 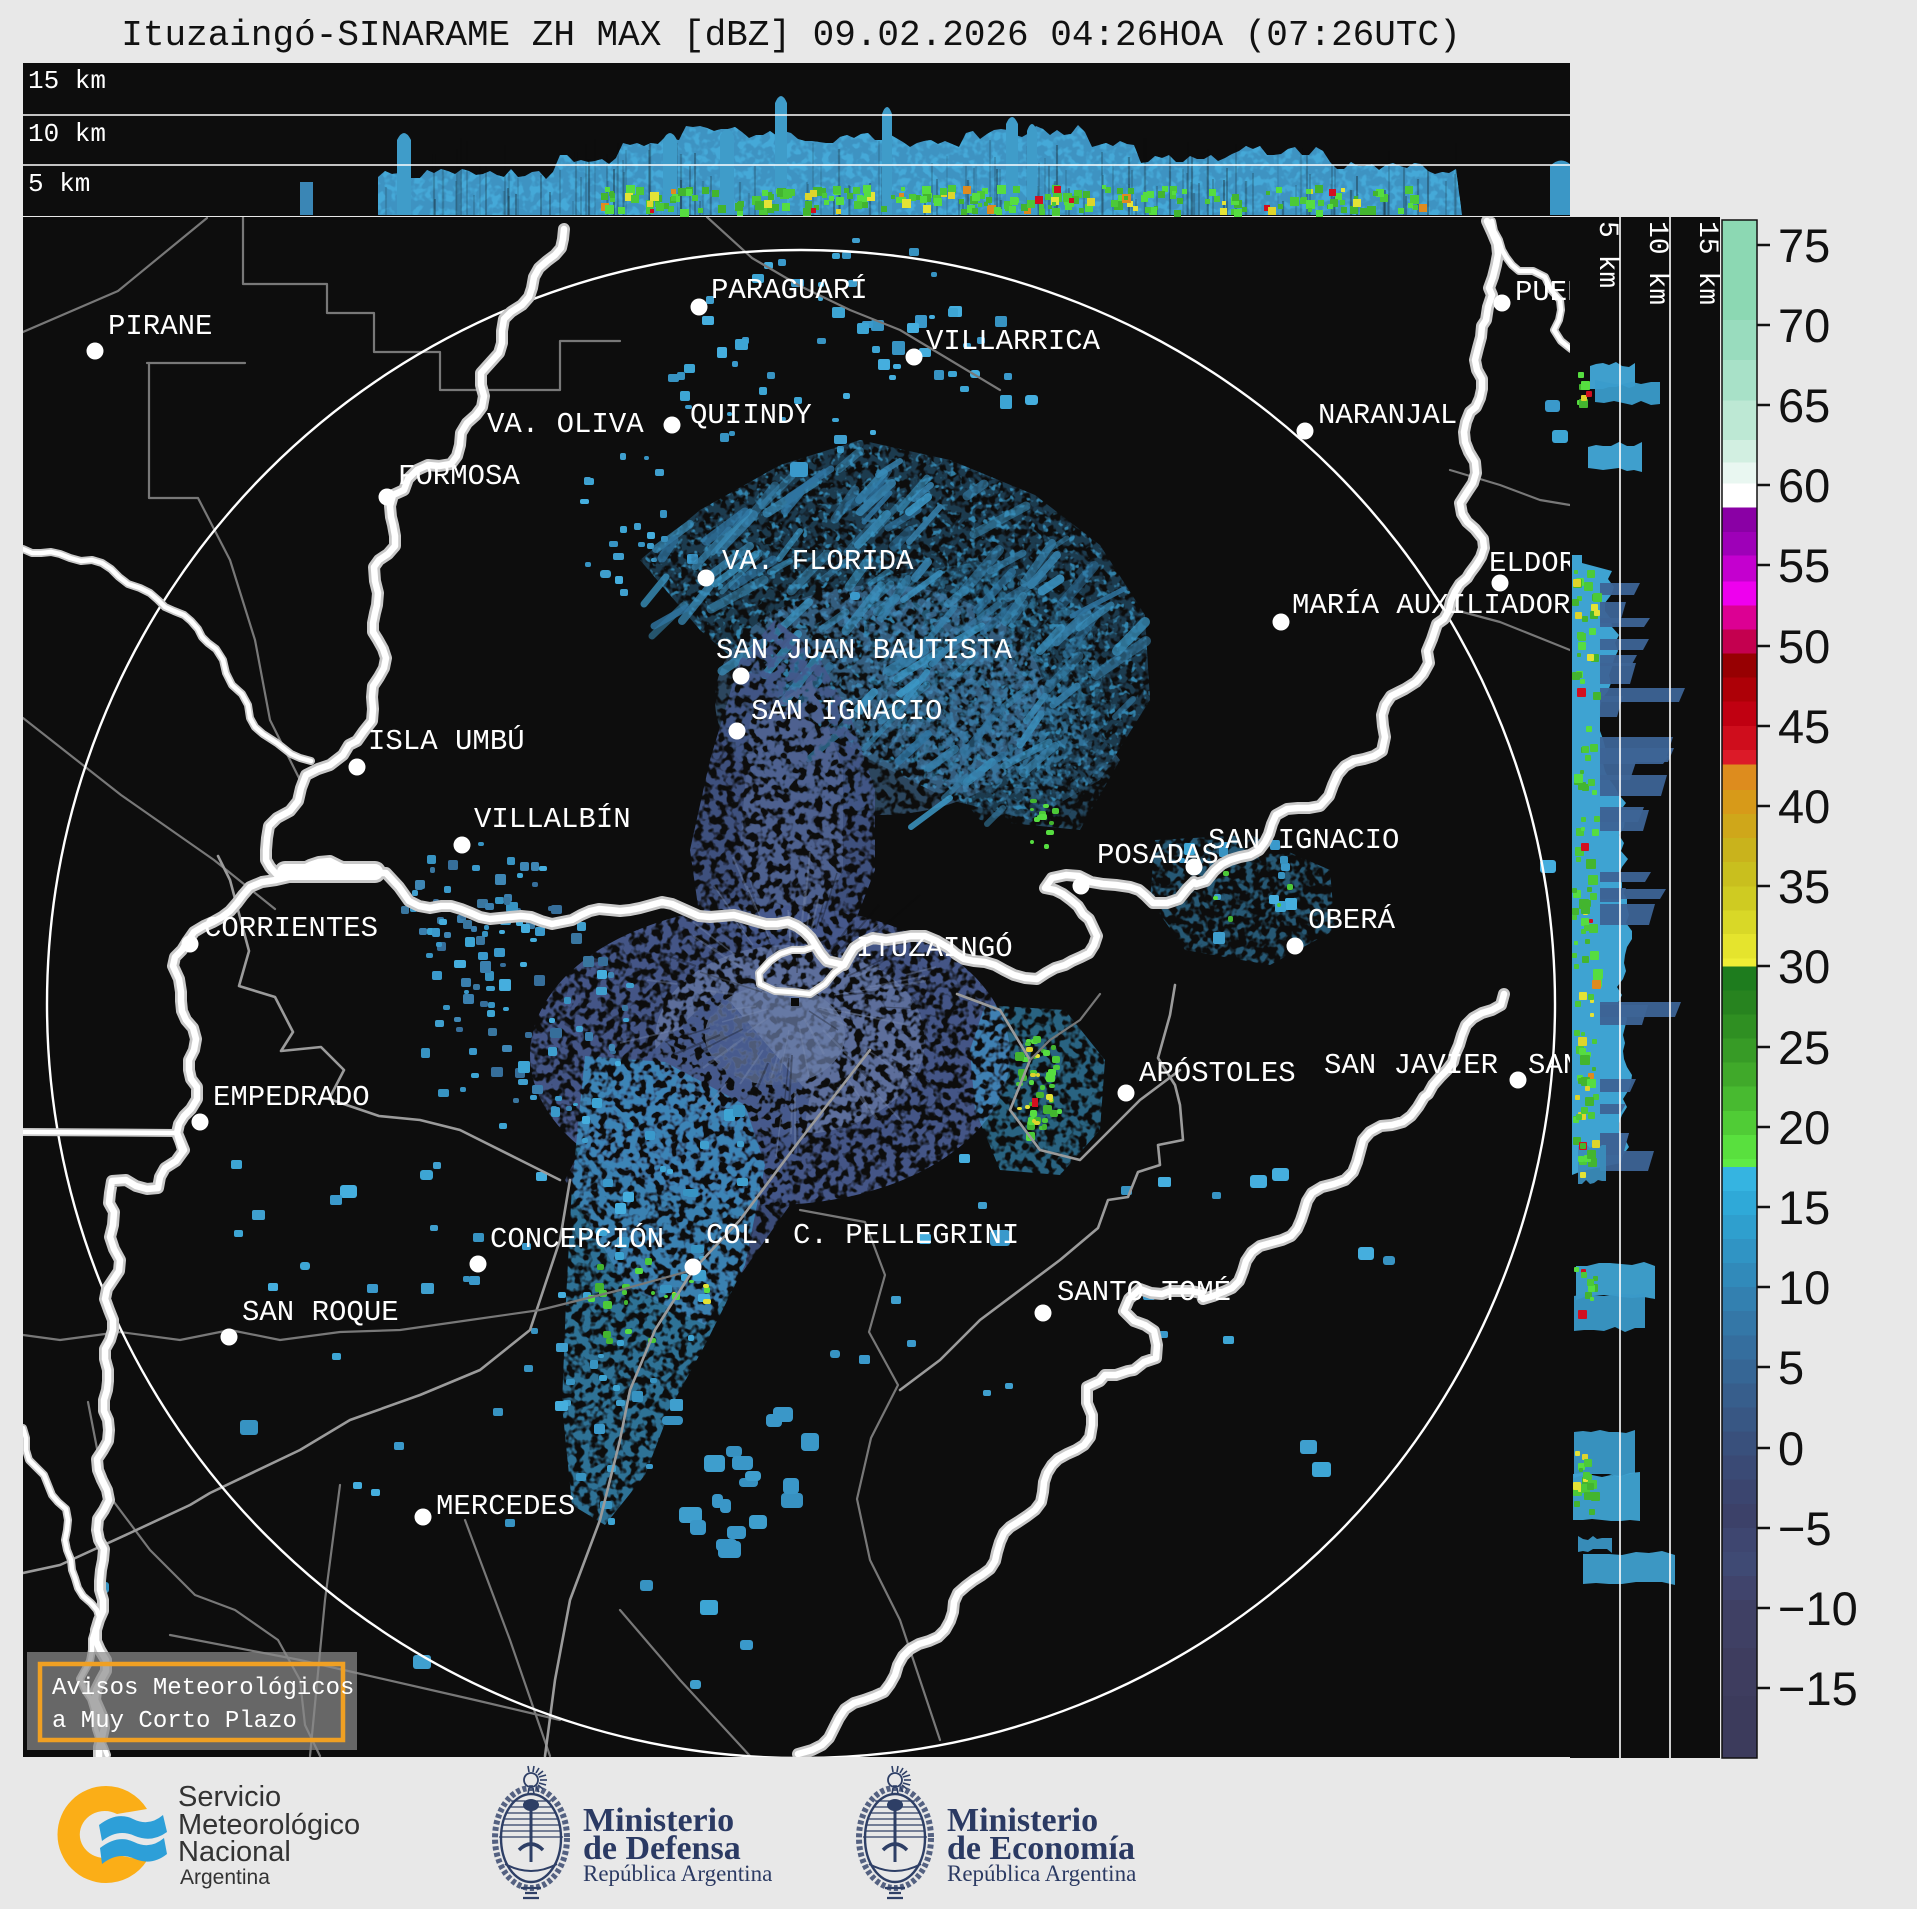 I want to click on svg-text: 75, so click(x=1804, y=245).